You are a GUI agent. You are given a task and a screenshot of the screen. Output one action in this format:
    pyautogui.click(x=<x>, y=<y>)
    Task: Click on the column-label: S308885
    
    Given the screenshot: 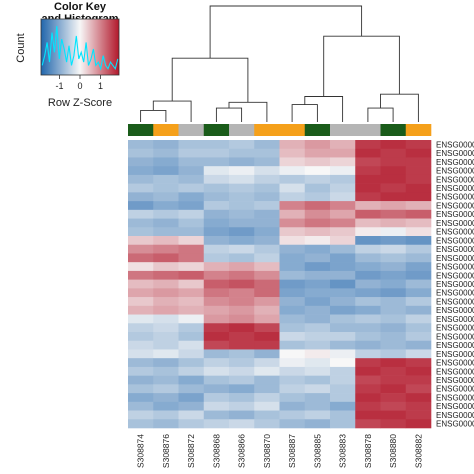 What is the action you would take?
    pyautogui.click(x=317, y=451)
    